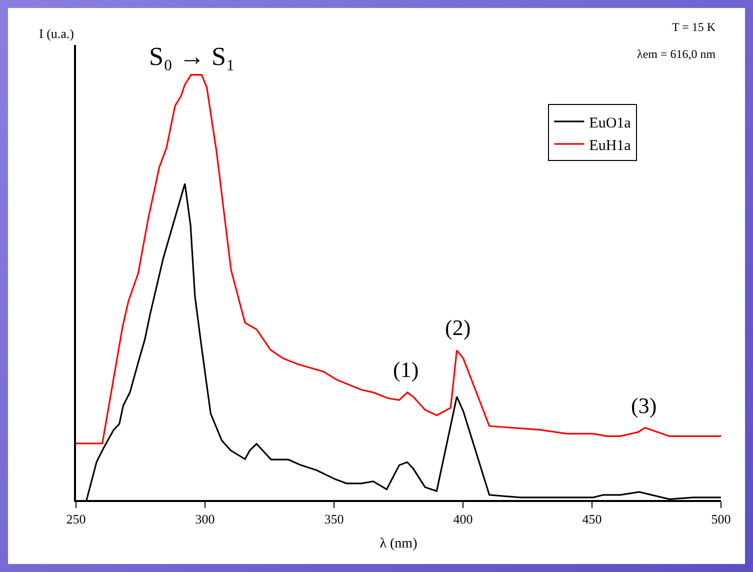  I want to click on x-tick-label: 250, so click(76, 519).